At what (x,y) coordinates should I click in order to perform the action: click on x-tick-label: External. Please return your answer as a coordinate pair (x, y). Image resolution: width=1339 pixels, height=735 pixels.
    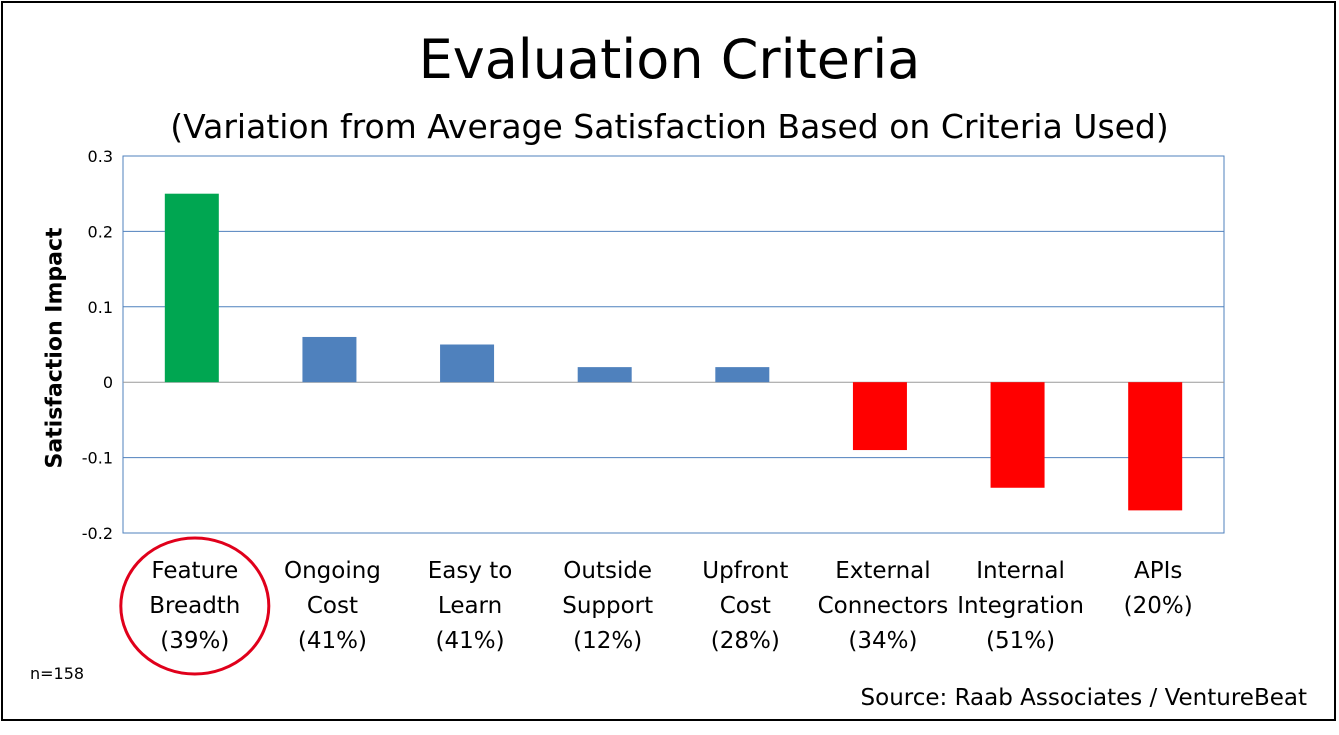
    Looking at the image, I should click on (882, 571).